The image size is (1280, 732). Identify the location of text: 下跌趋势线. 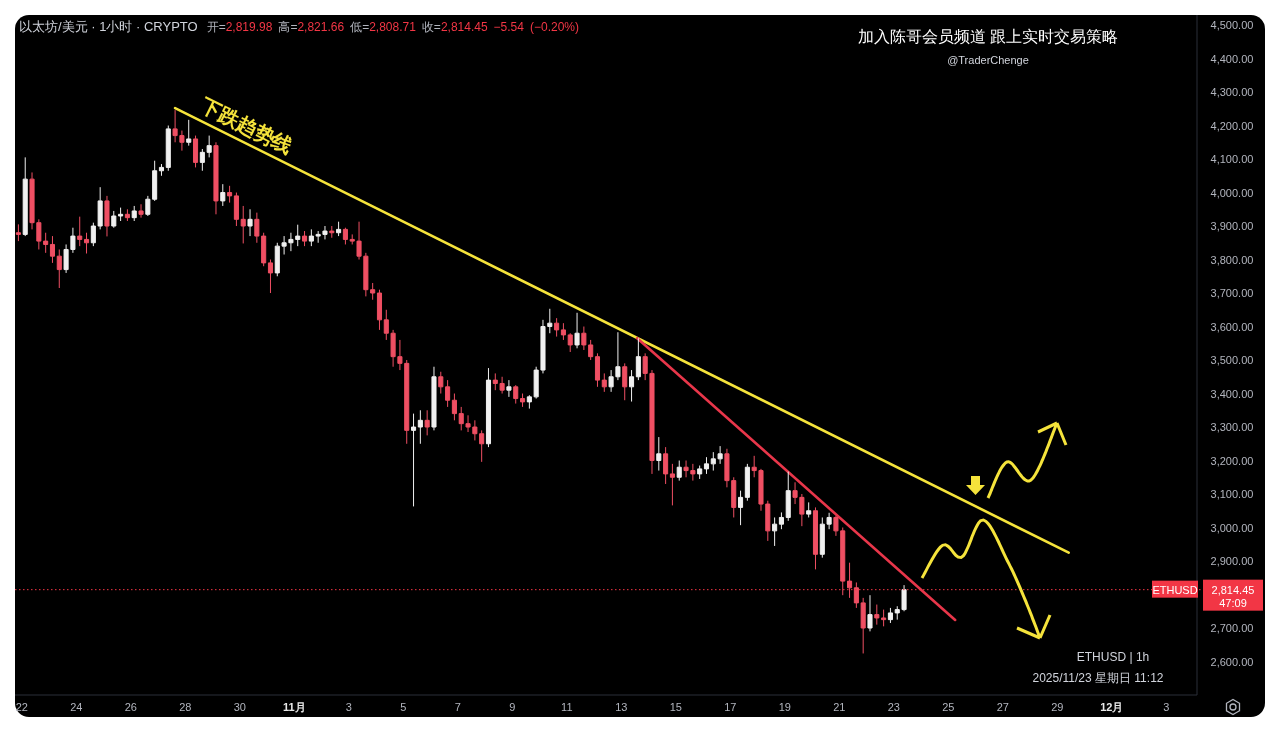
(246, 125).